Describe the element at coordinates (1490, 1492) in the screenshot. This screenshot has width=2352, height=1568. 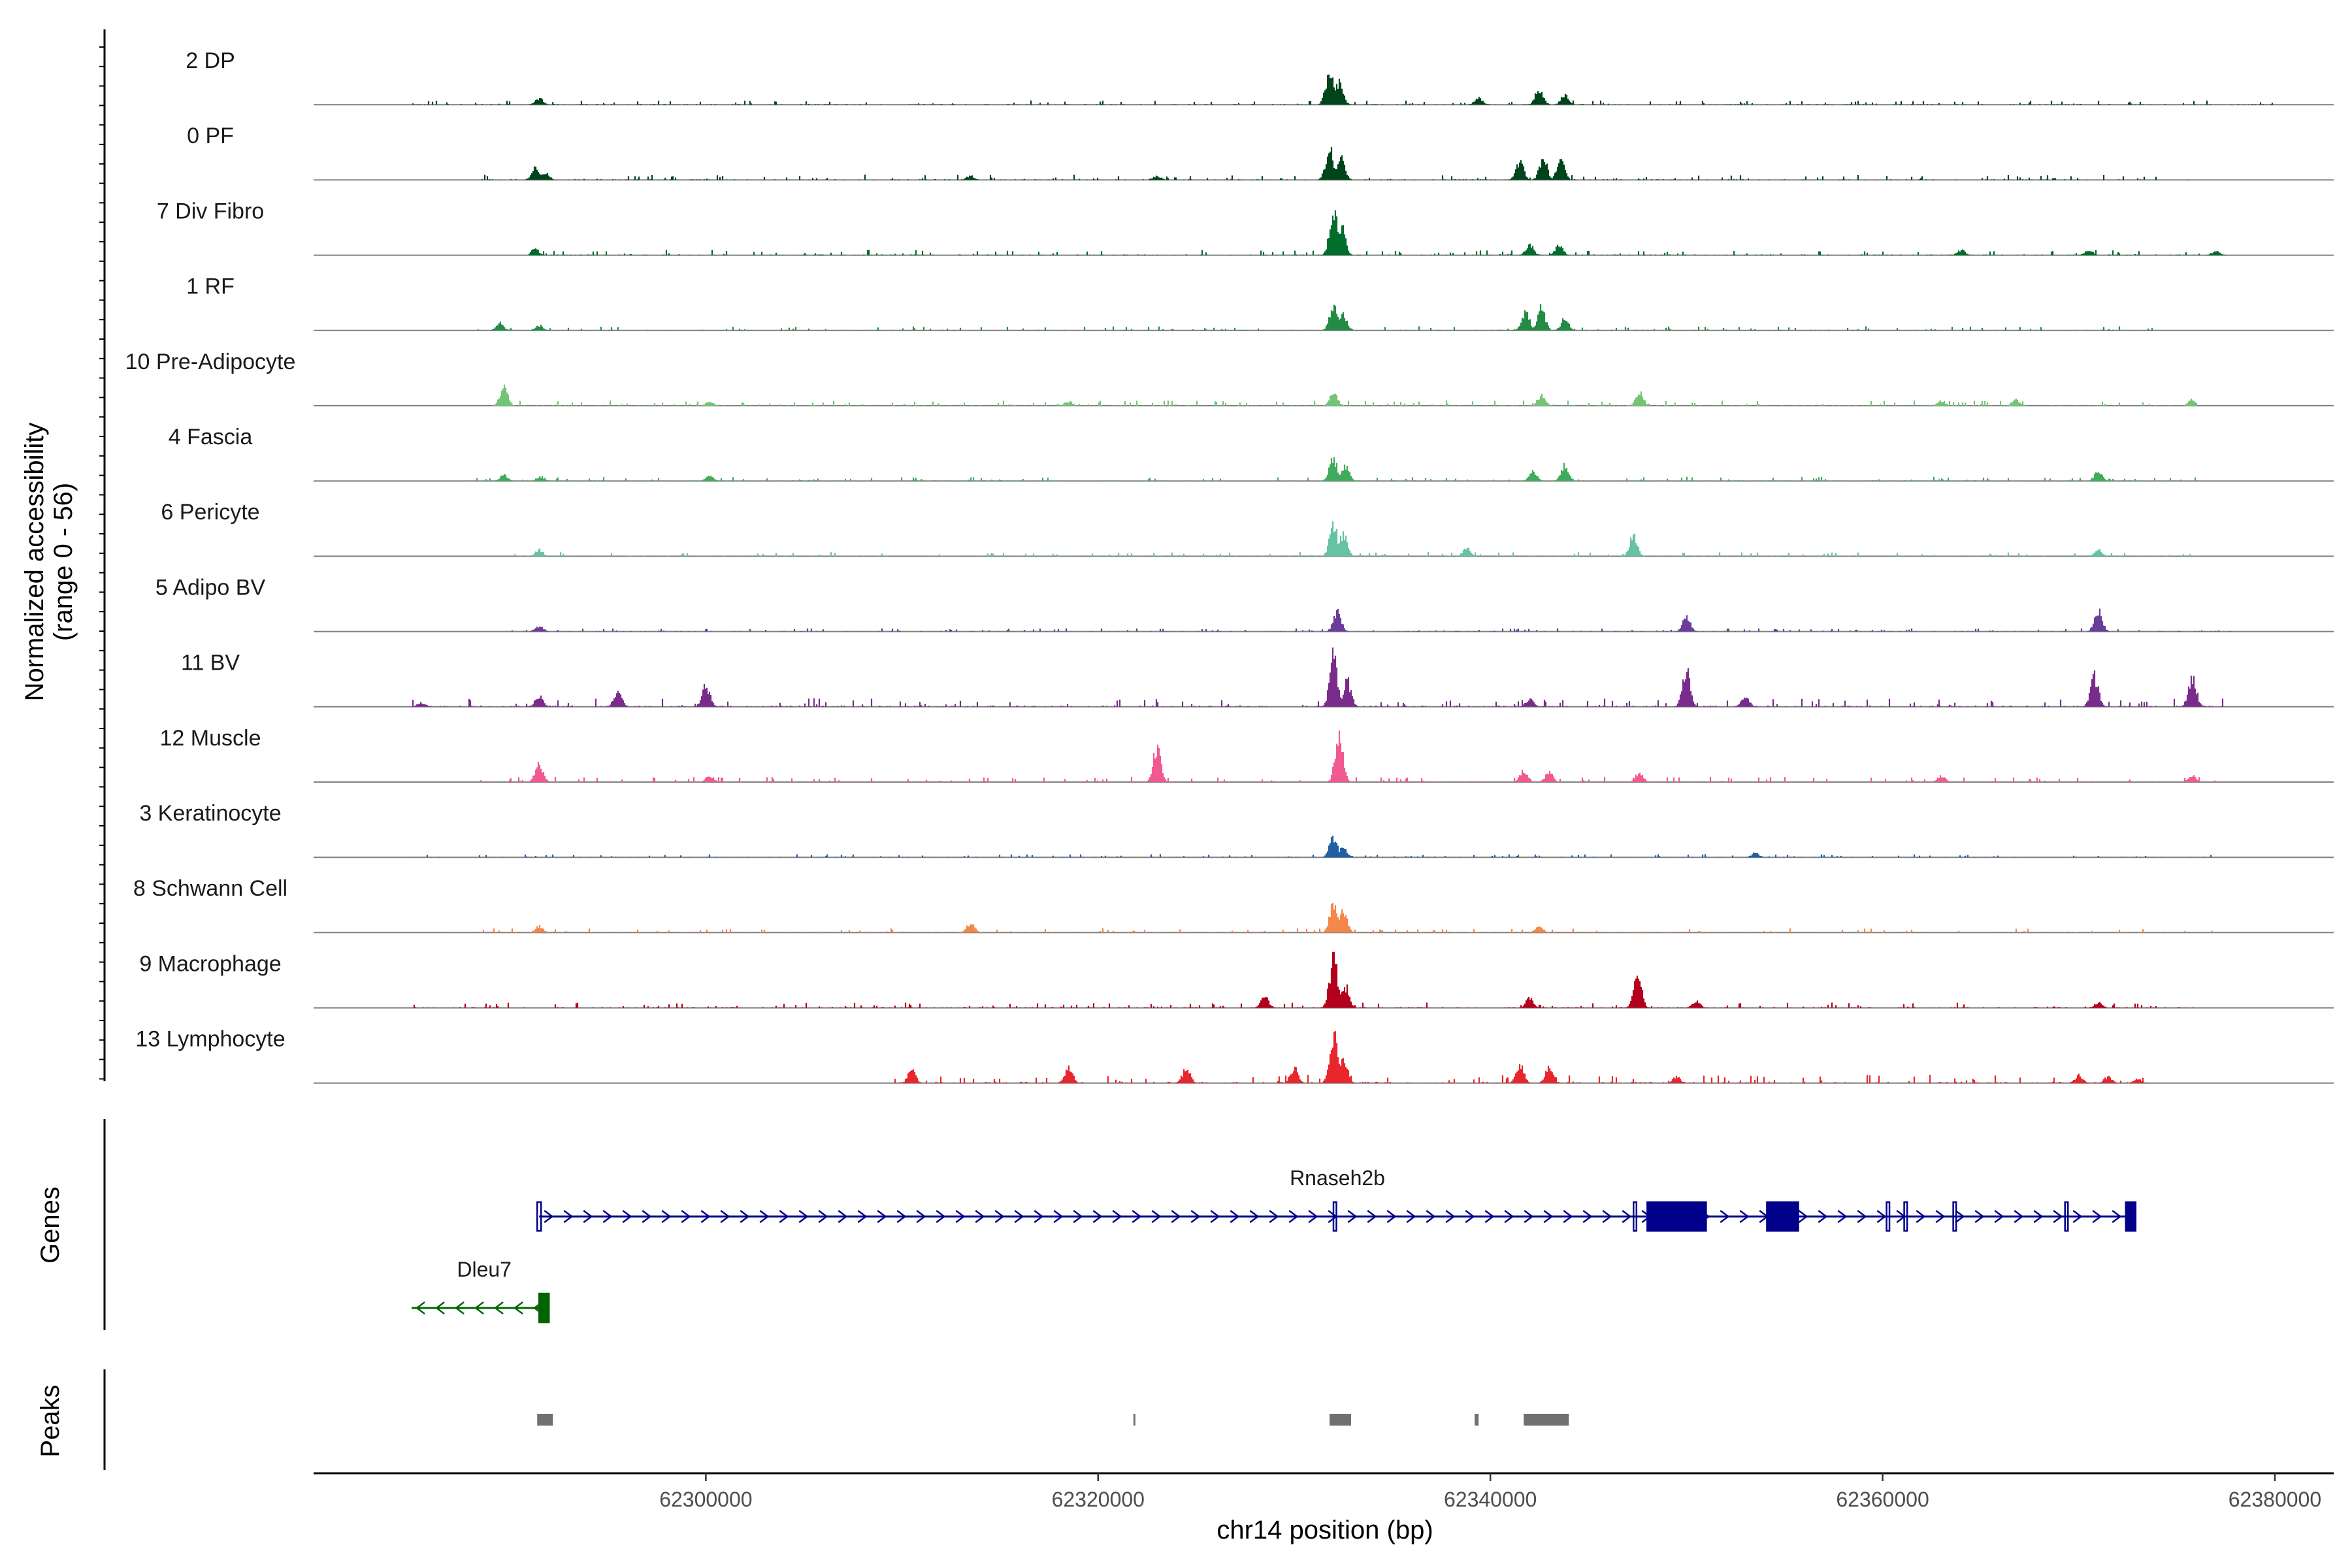
I see `x-axis-ticks: 62300000 62320000 62340000 62360000 62380000` at that location.